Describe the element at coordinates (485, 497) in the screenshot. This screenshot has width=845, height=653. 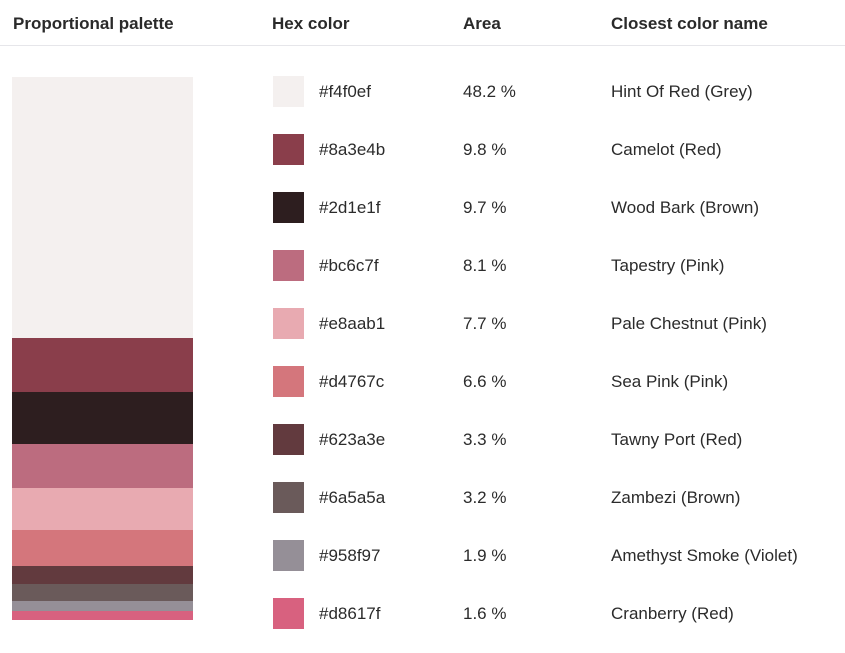
I see `area-value: 3.2 %` at that location.